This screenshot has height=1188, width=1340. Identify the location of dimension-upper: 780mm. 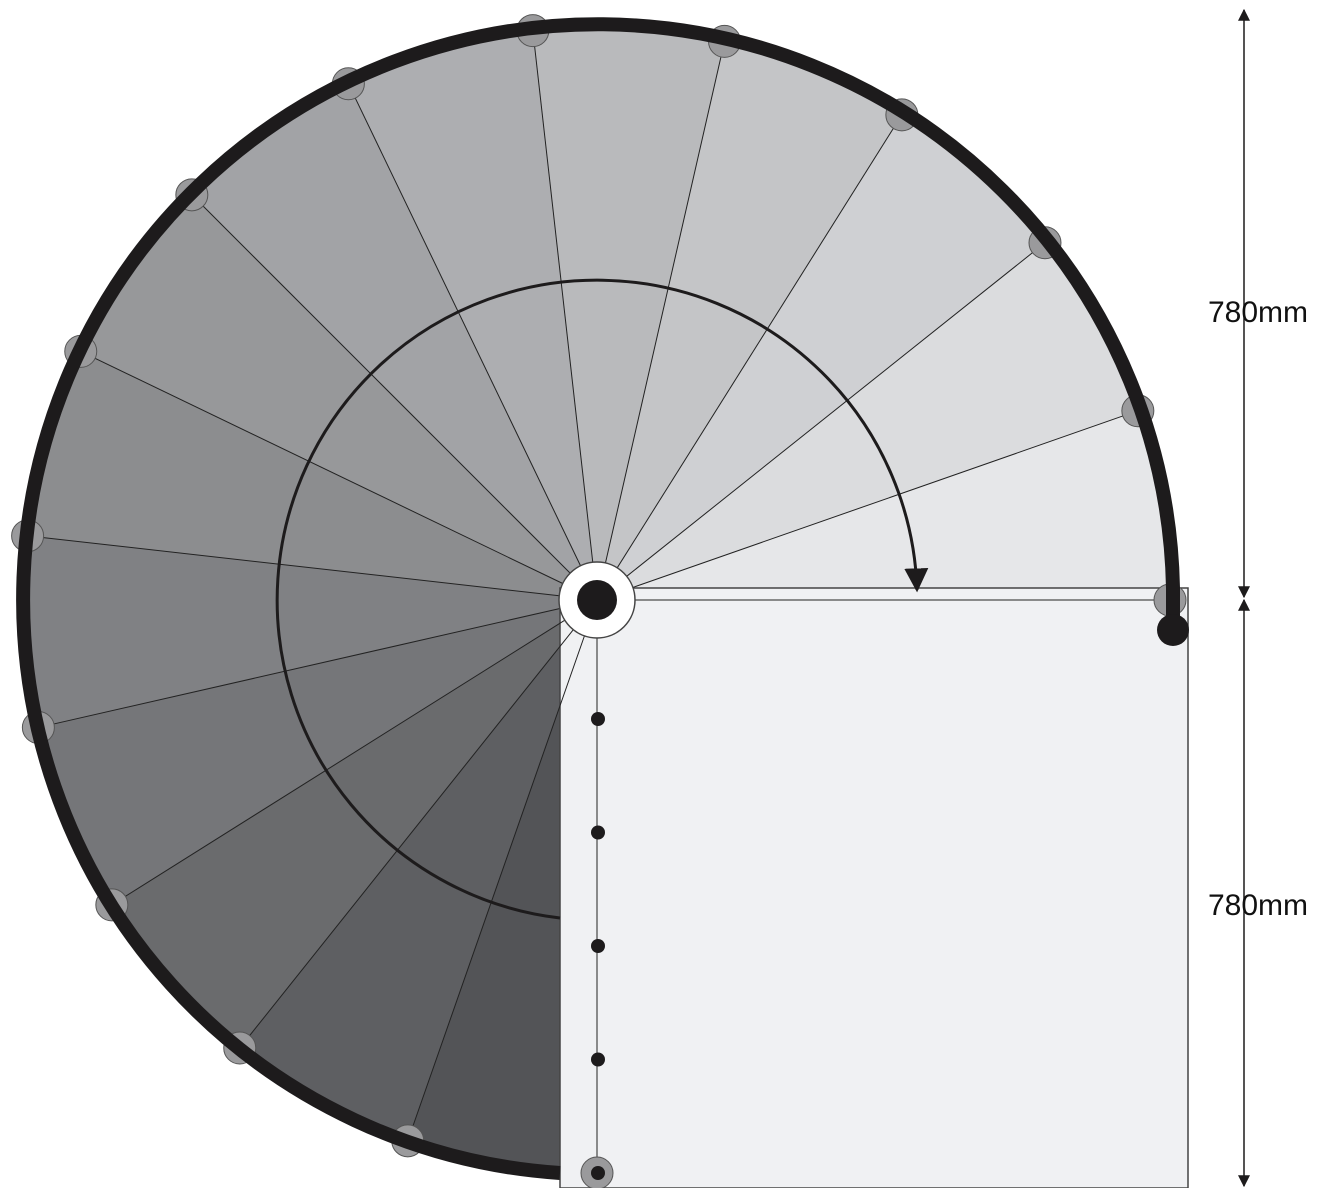
(1258, 303).